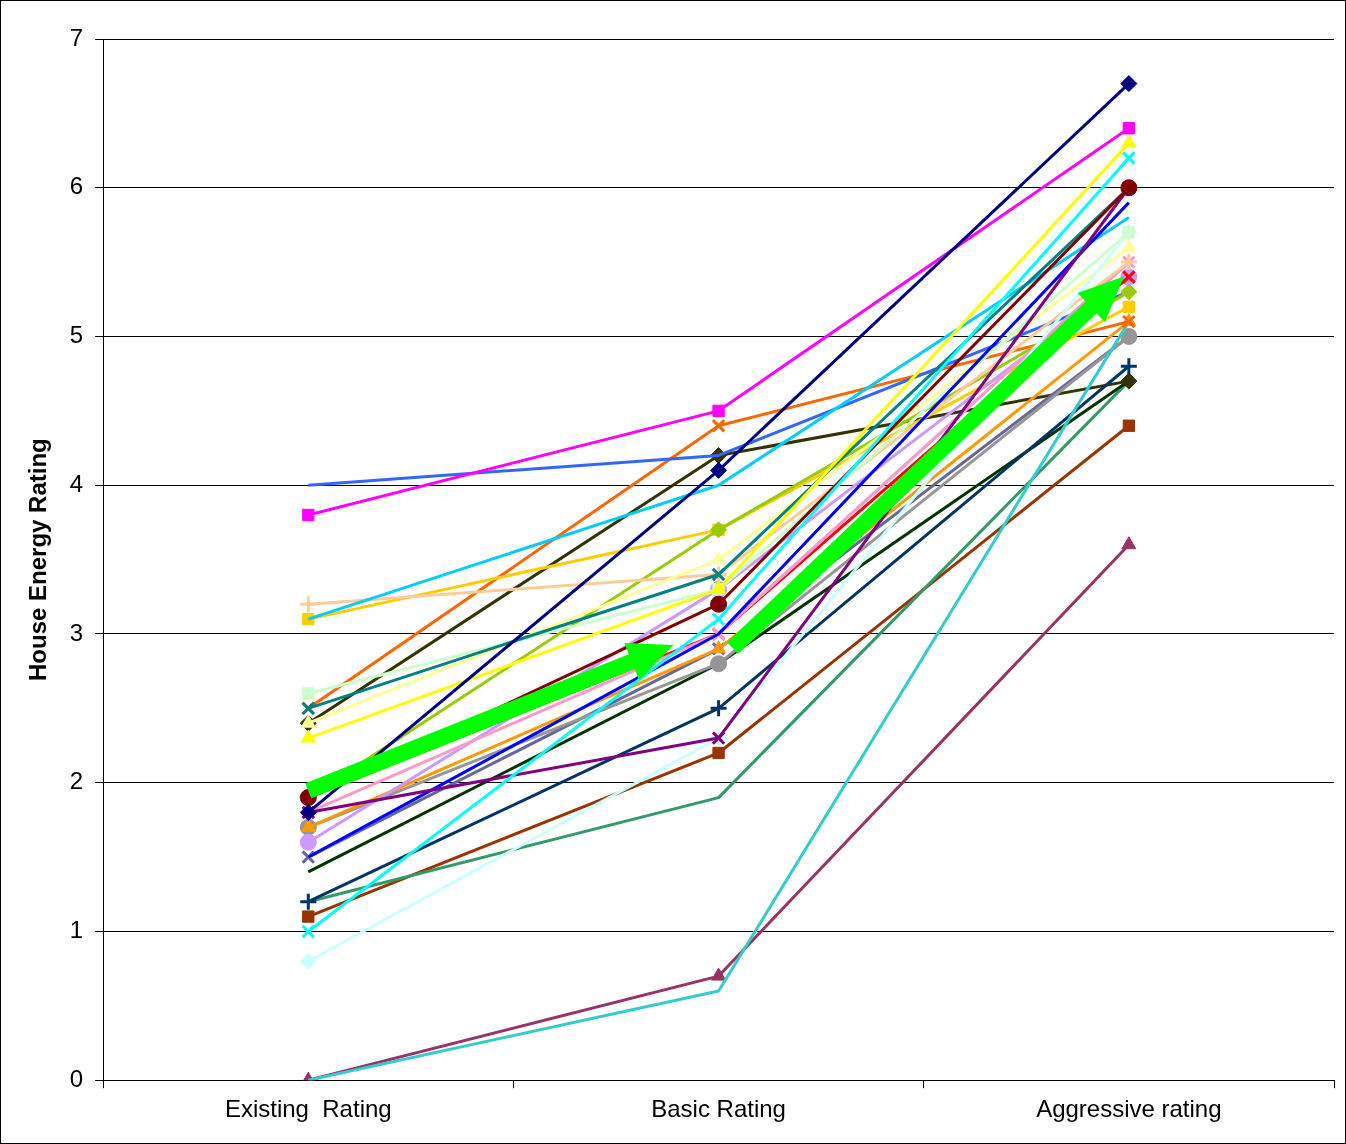 This screenshot has height=1144, width=1346. What do you see at coordinates (718, 1109) in the screenshot?
I see `x-tick-label: Basic Rating` at bounding box center [718, 1109].